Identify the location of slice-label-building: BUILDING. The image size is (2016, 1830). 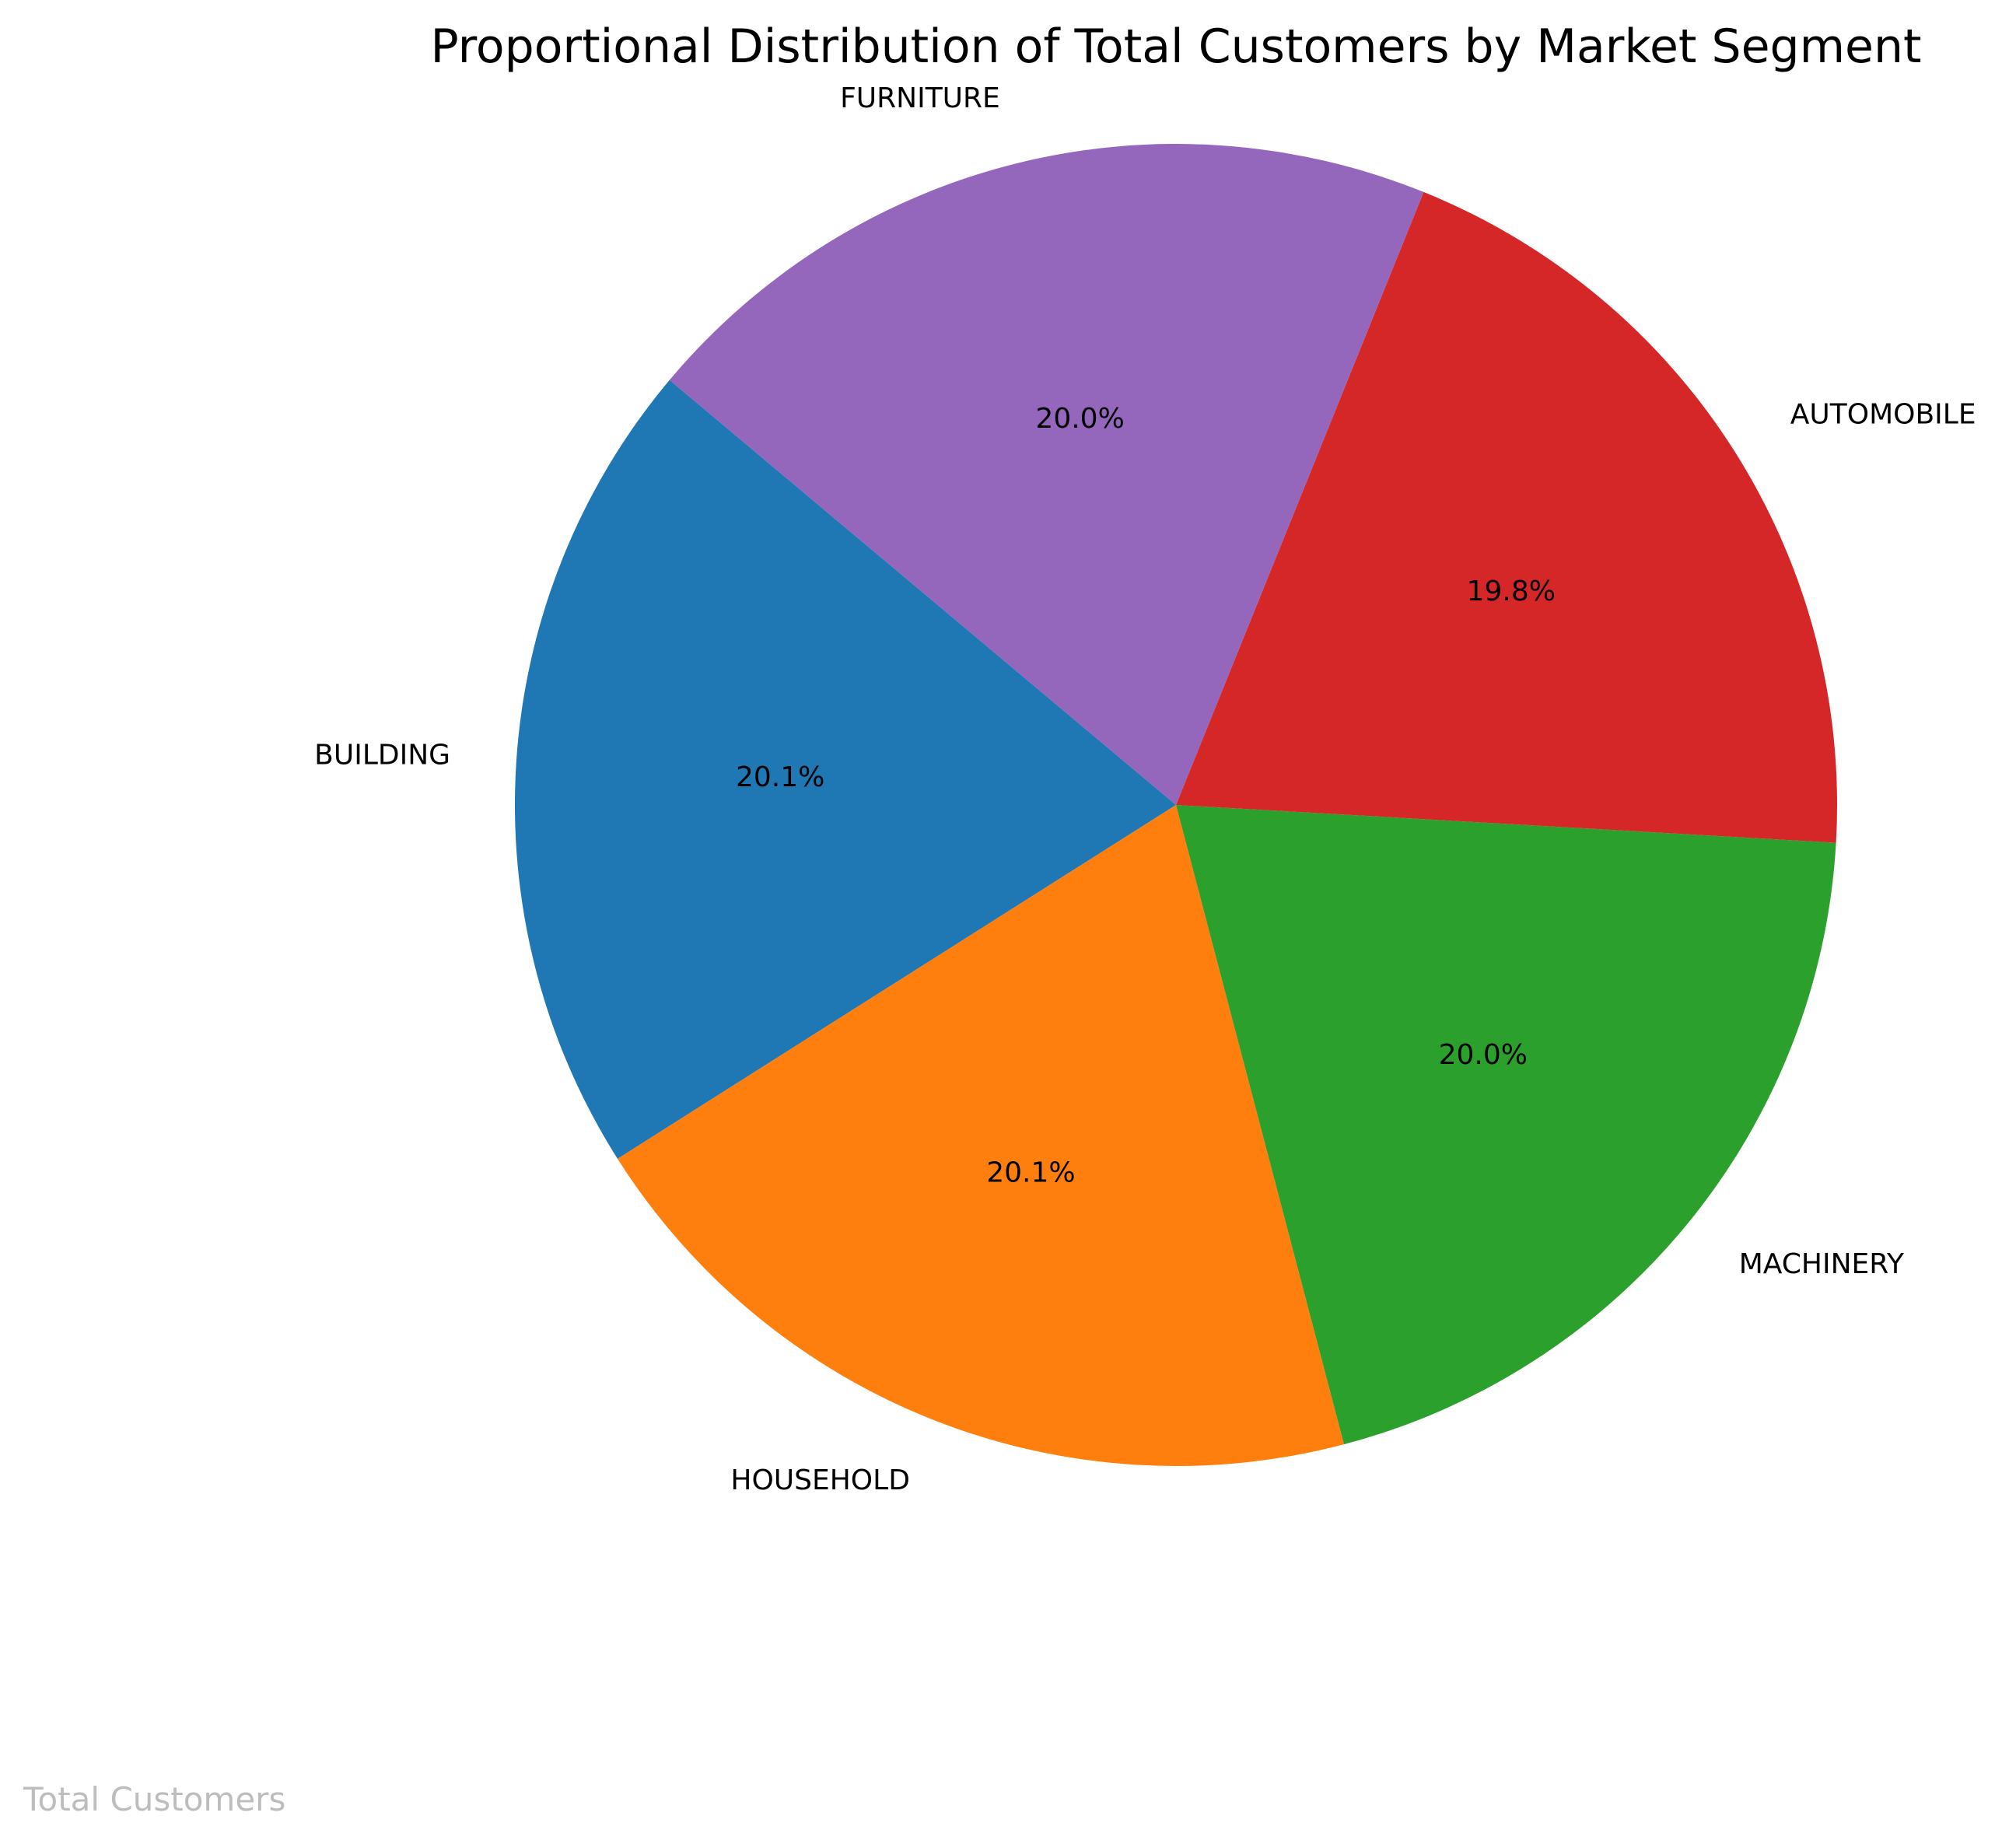
(382, 756).